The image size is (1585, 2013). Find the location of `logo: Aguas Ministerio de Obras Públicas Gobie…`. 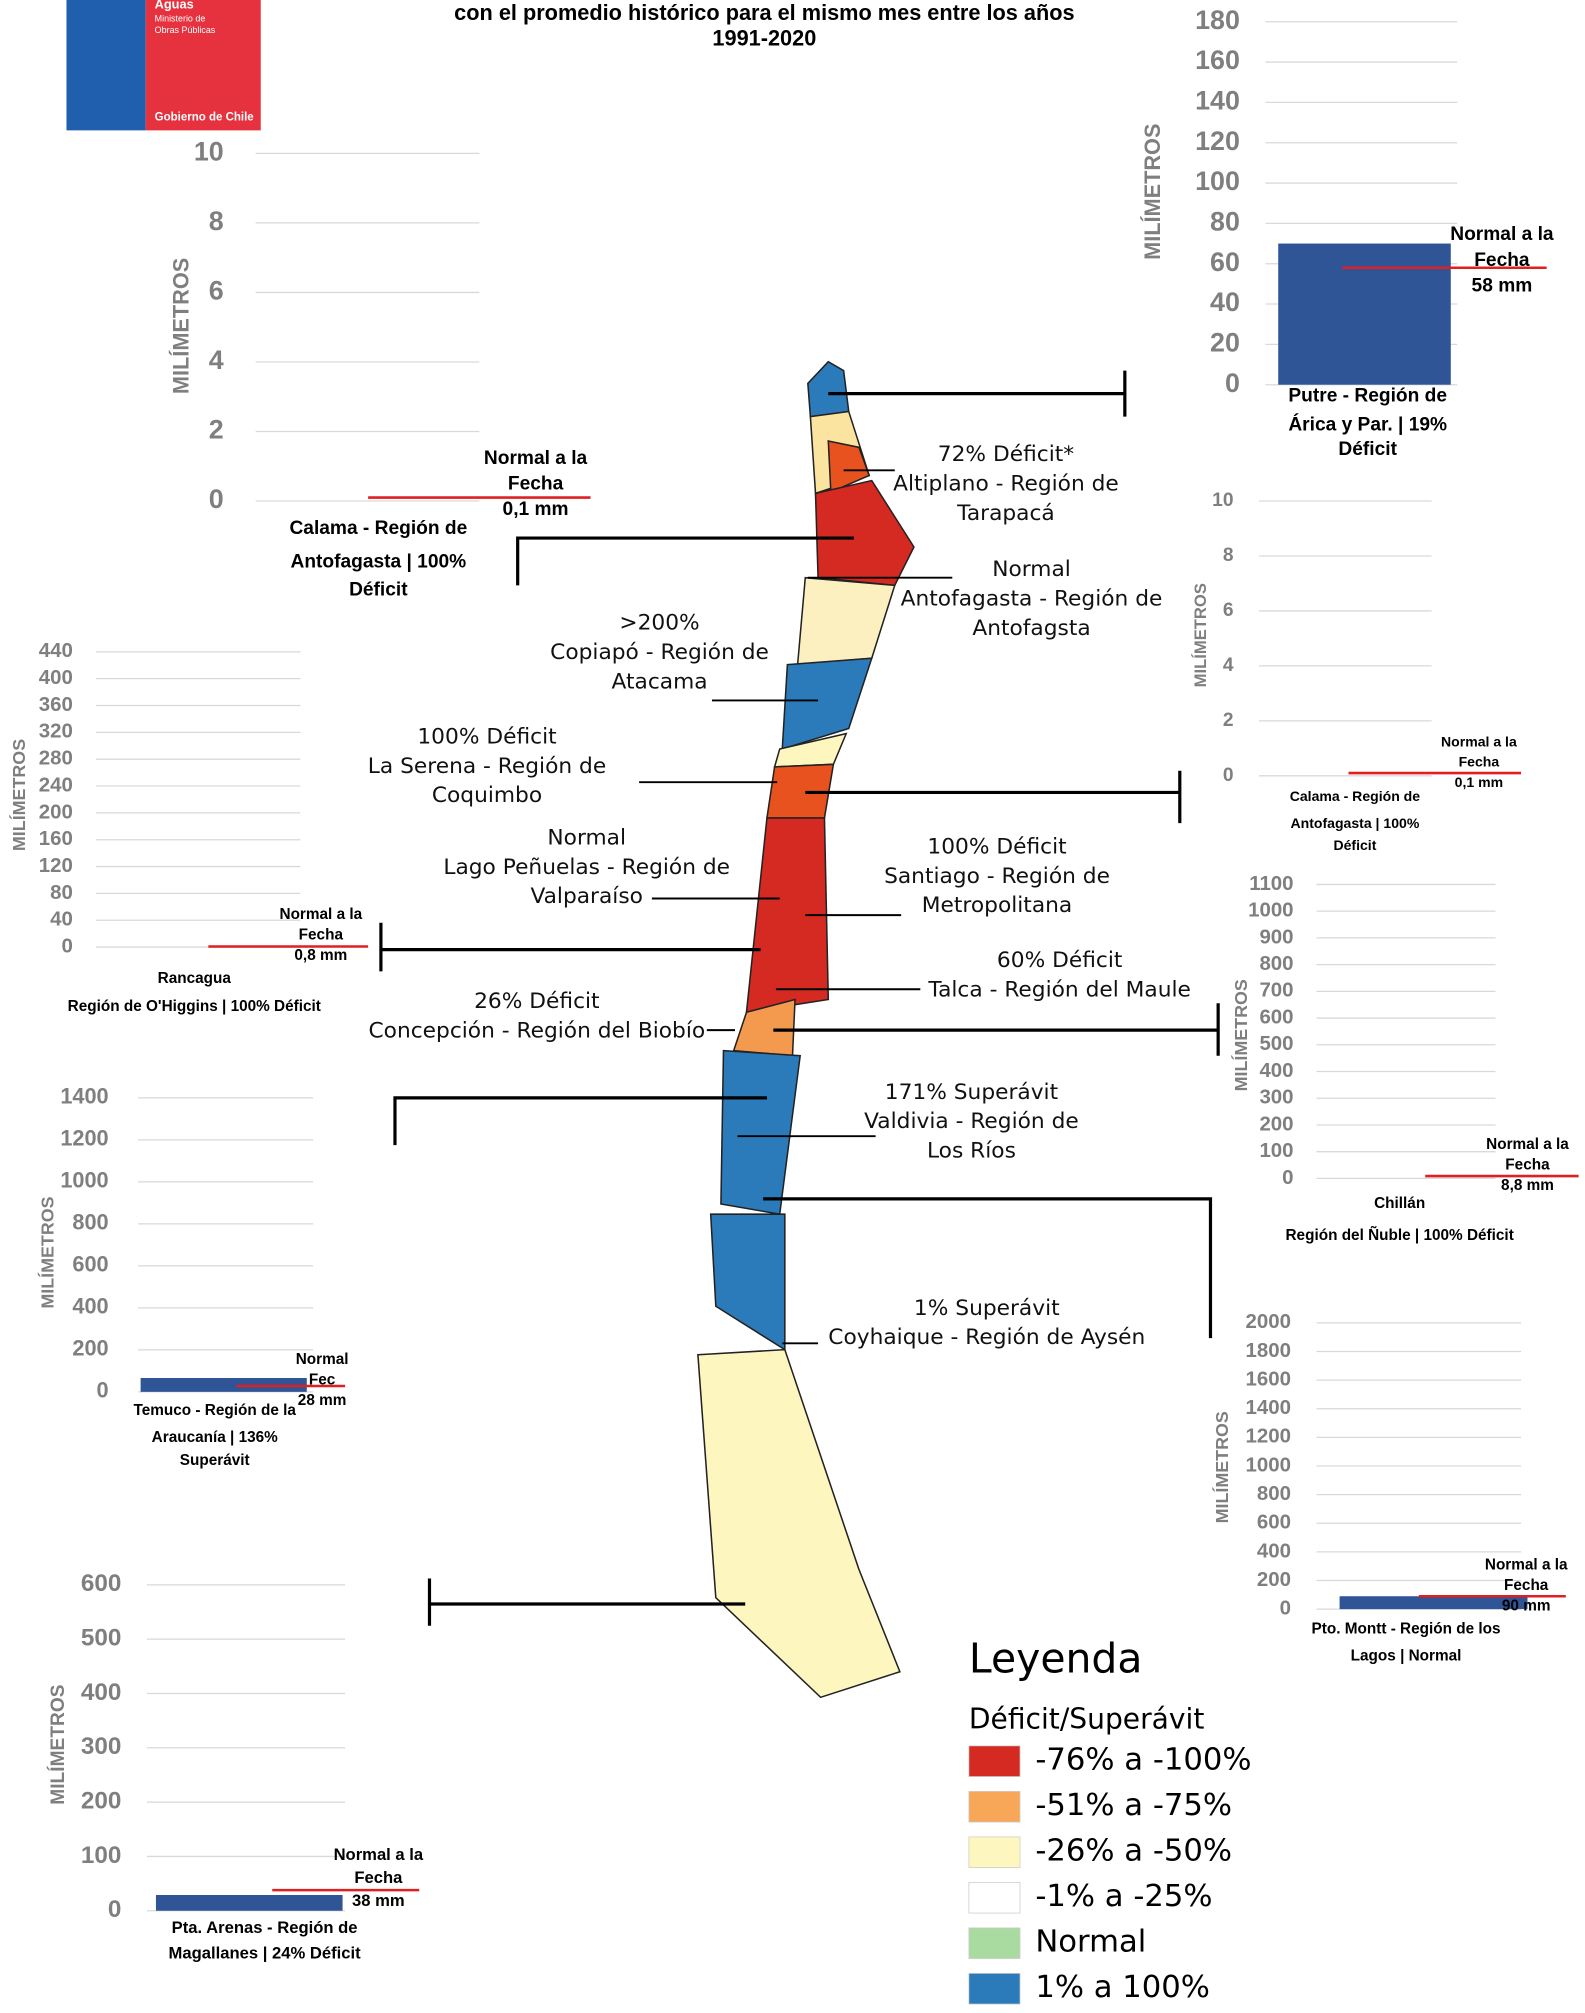

logo: Aguas Ministerio de Obras Públicas Gobie… is located at coordinates (163, 65).